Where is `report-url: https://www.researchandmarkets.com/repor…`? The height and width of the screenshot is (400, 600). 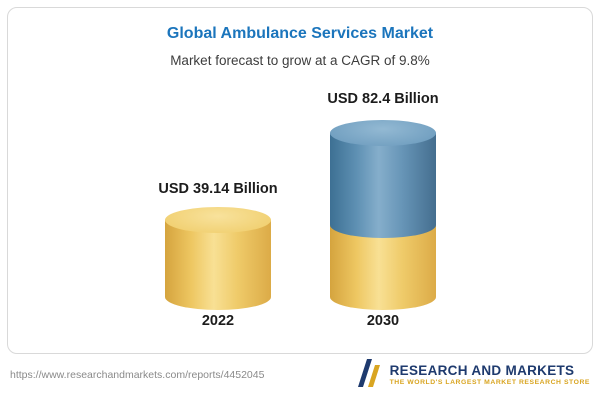 report-url: https://www.researchandmarkets.com/repor… is located at coordinates (137, 375).